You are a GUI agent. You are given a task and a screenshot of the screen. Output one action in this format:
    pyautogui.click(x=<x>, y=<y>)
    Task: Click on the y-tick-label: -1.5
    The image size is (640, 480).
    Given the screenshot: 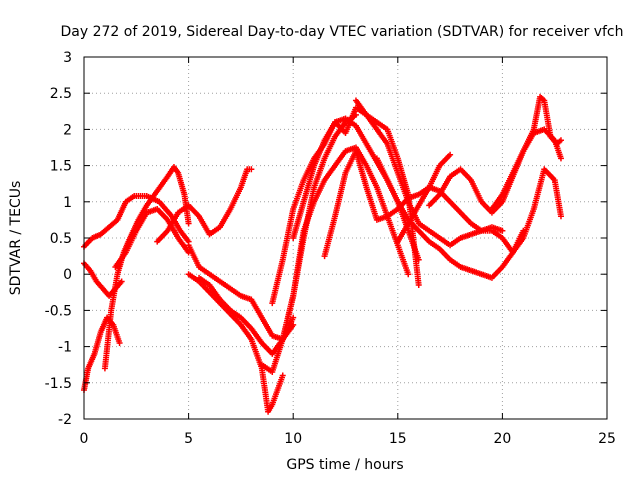 What is the action you would take?
    pyautogui.click(x=58, y=384)
    